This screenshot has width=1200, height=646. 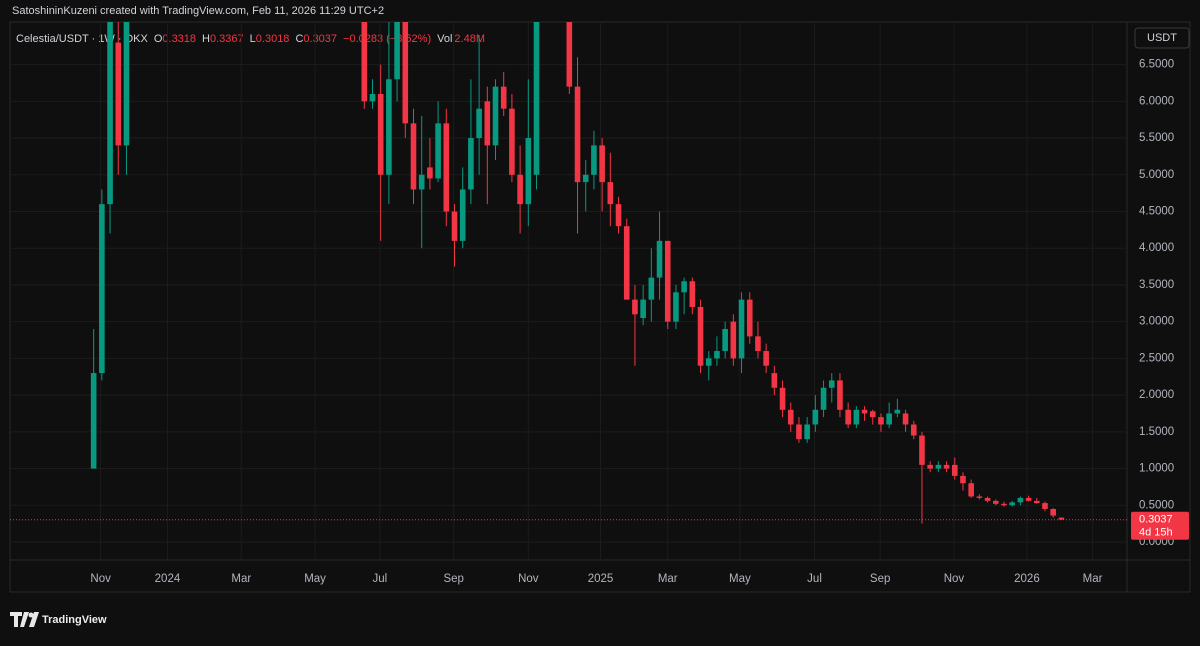 What do you see at coordinates (387, 39) in the screenshot?
I see `change: −0.0283 (−8.52%)` at bounding box center [387, 39].